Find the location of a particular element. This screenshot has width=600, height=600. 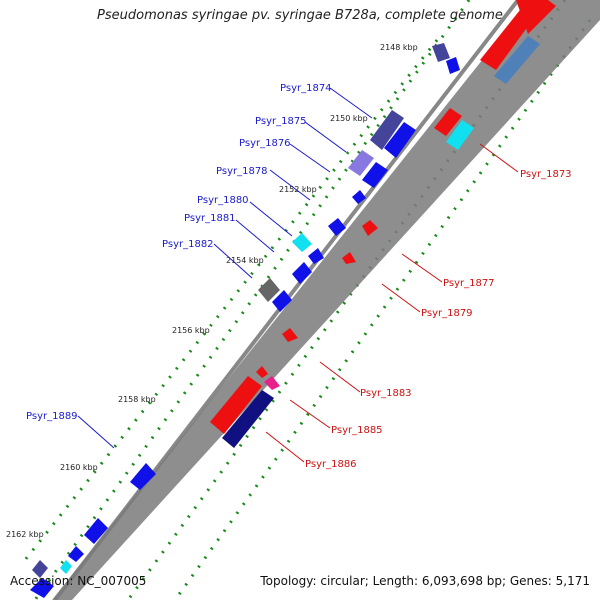

accession-label: Accession: NC_007005 is located at coordinates (78, 581).